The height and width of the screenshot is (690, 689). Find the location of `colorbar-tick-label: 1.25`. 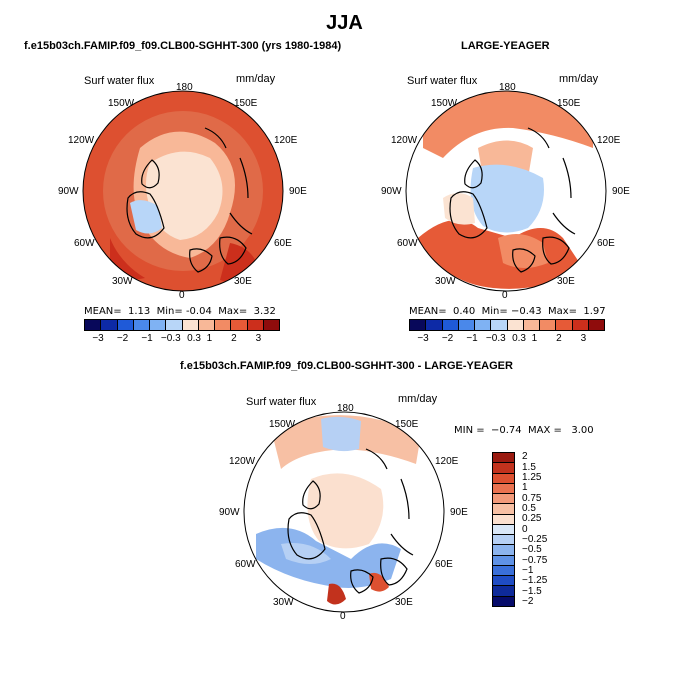

colorbar-tick-label: 1.25 is located at coordinates (532, 477).